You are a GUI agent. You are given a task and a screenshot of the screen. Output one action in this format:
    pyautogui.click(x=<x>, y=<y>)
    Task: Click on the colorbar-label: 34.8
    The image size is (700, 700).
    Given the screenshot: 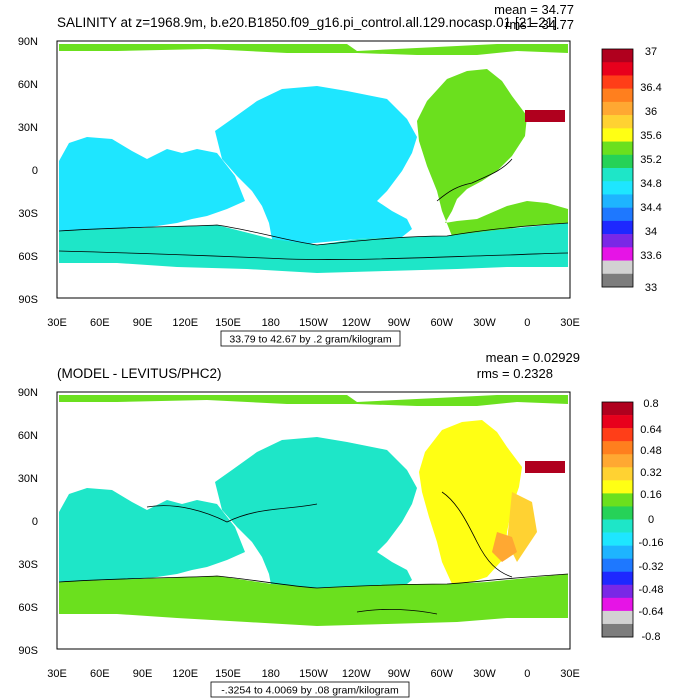 What is the action you would take?
    pyautogui.click(x=650, y=184)
    